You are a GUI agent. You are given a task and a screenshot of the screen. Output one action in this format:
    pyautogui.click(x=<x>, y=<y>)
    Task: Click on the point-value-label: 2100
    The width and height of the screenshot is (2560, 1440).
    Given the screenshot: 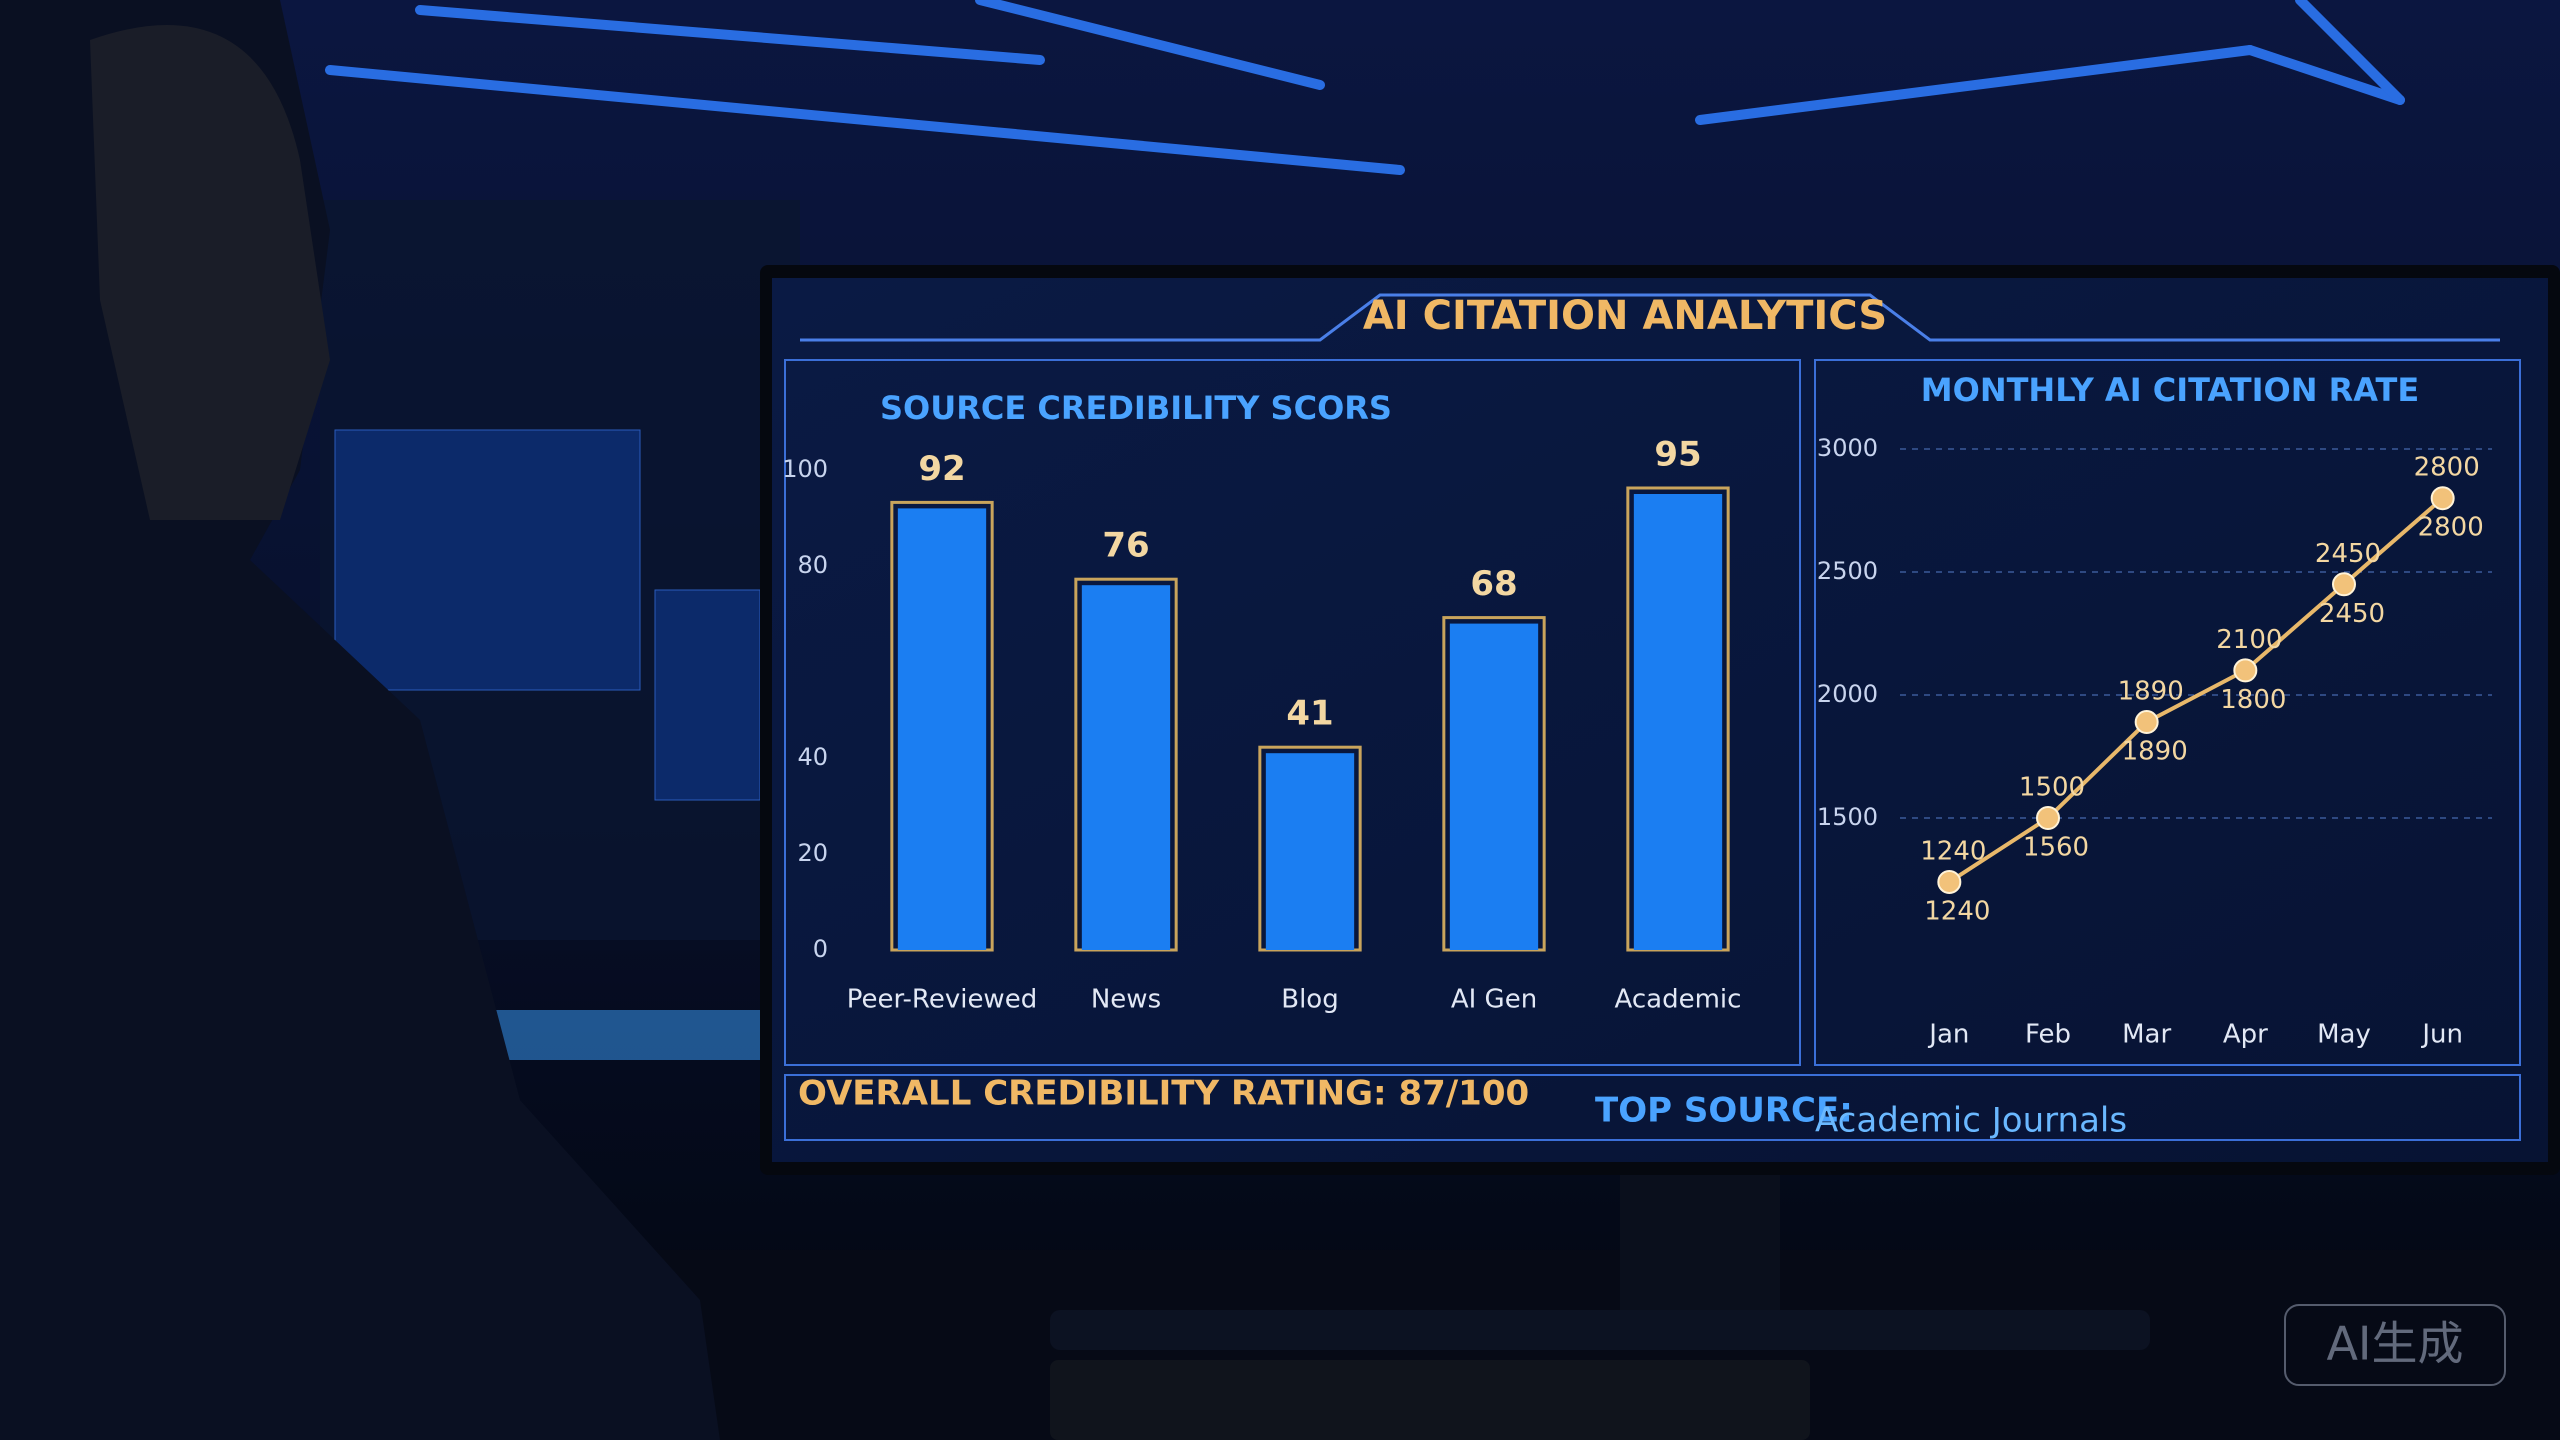 What is the action you would take?
    pyautogui.click(x=2249, y=640)
    